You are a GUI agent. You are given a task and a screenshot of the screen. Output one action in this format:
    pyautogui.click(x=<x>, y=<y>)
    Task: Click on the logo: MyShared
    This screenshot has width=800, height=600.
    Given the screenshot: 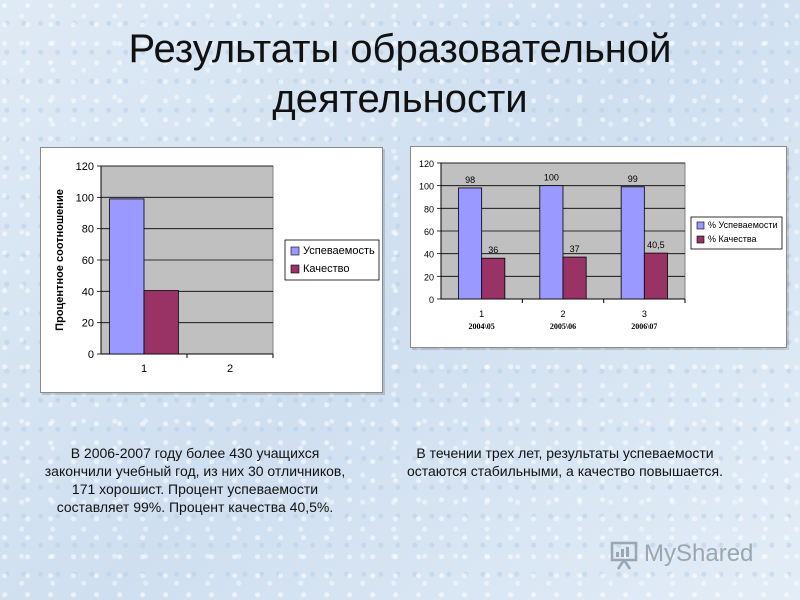 What is the action you would take?
    pyautogui.click(x=690, y=554)
    